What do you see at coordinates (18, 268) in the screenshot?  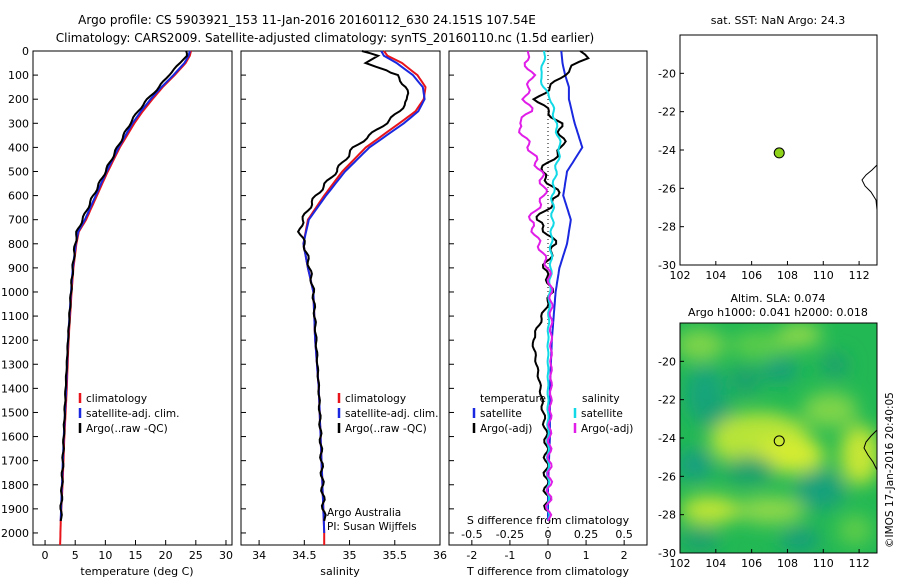 I see `y-tick-label: 900` at bounding box center [18, 268].